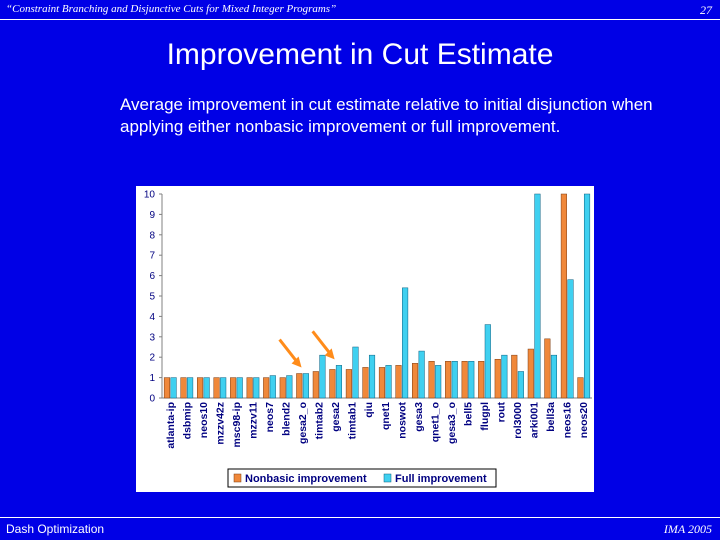  I want to click on y-tick-label: 8, so click(152, 235).